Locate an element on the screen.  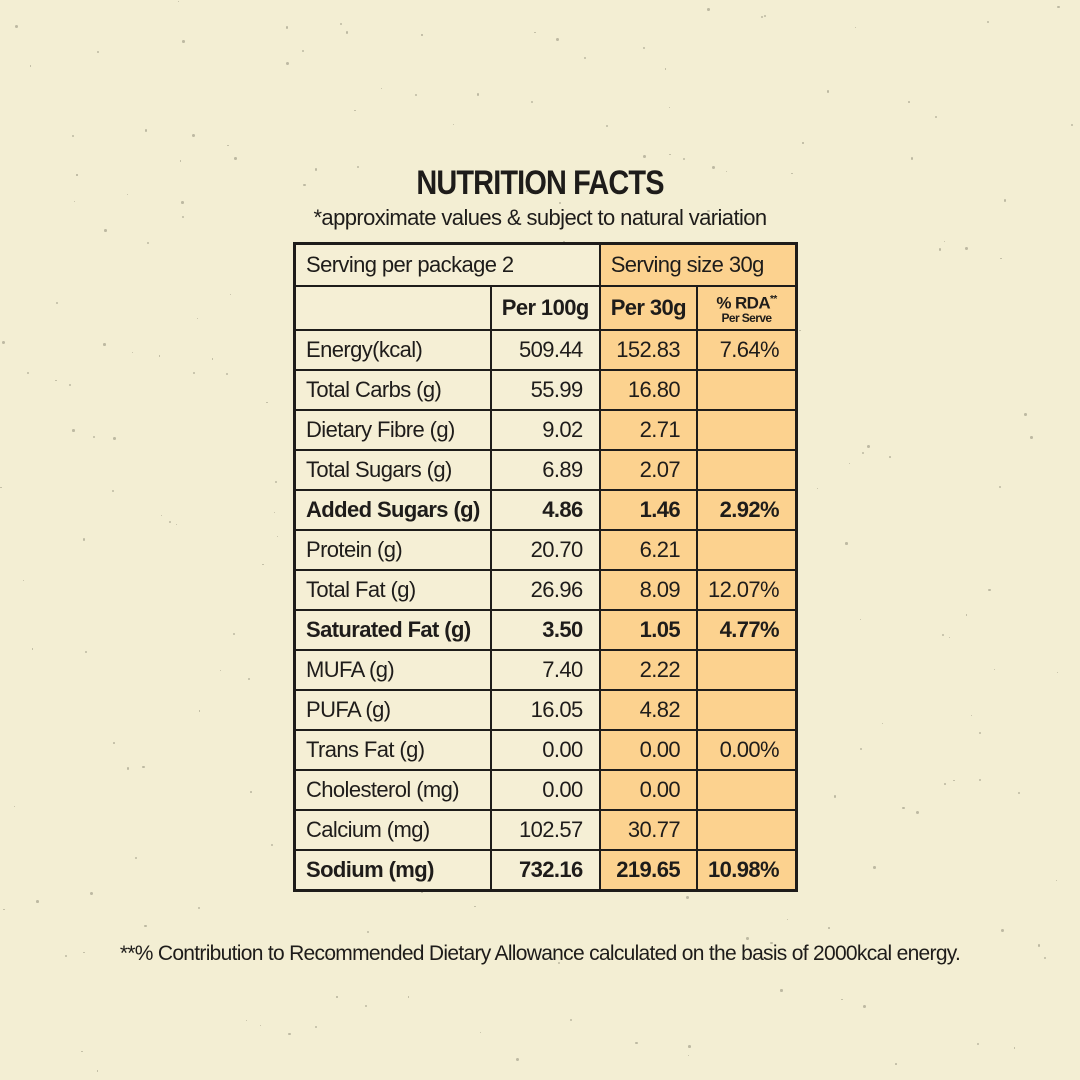
per-30g-value: 2.22 is located at coordinates (648, 670).